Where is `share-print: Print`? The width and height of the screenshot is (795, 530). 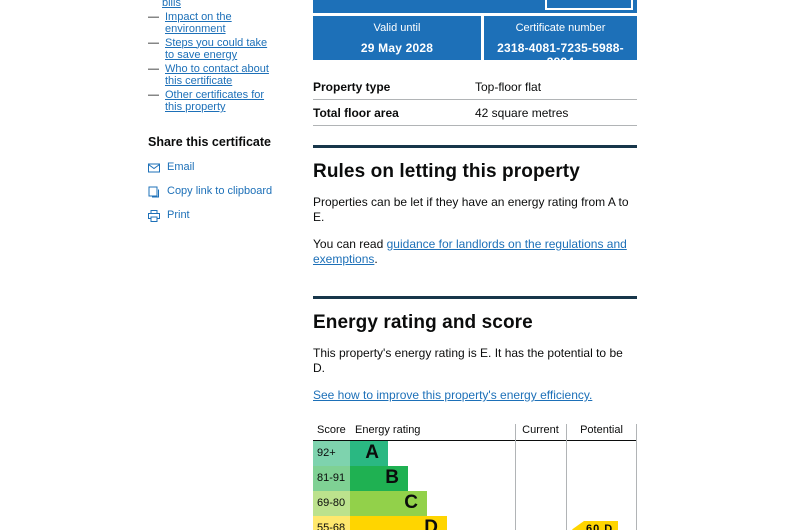 share-print: Print is located at coordinates (212, 215).